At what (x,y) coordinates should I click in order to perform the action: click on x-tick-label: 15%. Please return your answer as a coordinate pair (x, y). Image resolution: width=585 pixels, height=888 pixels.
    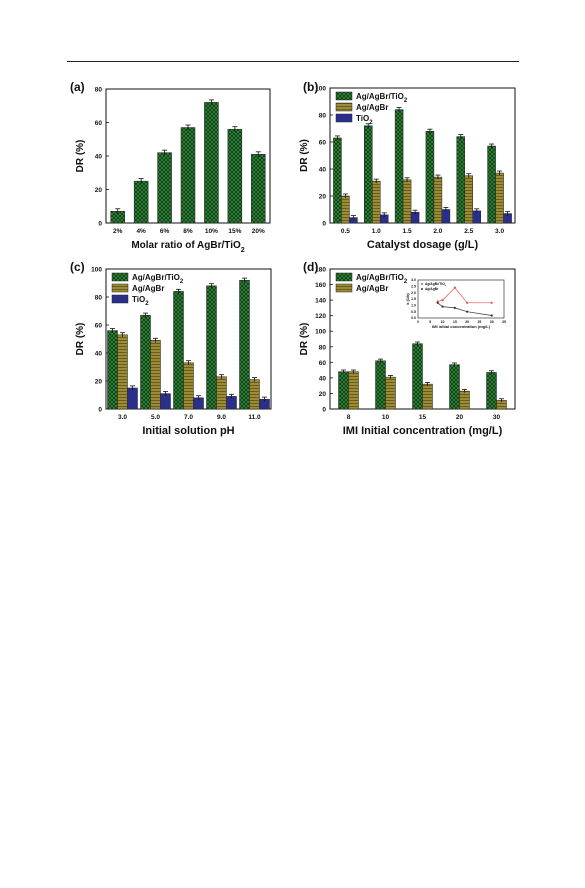
    Looking at the image, I should click on (234, 231).